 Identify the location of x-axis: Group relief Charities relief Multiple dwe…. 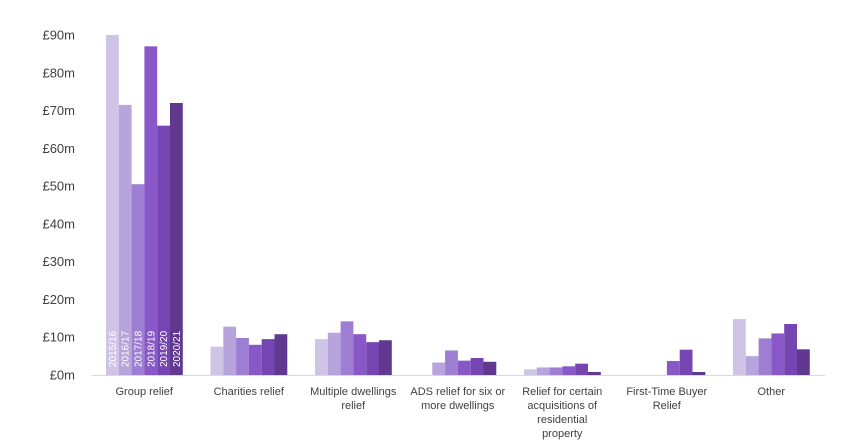
(451, 413).